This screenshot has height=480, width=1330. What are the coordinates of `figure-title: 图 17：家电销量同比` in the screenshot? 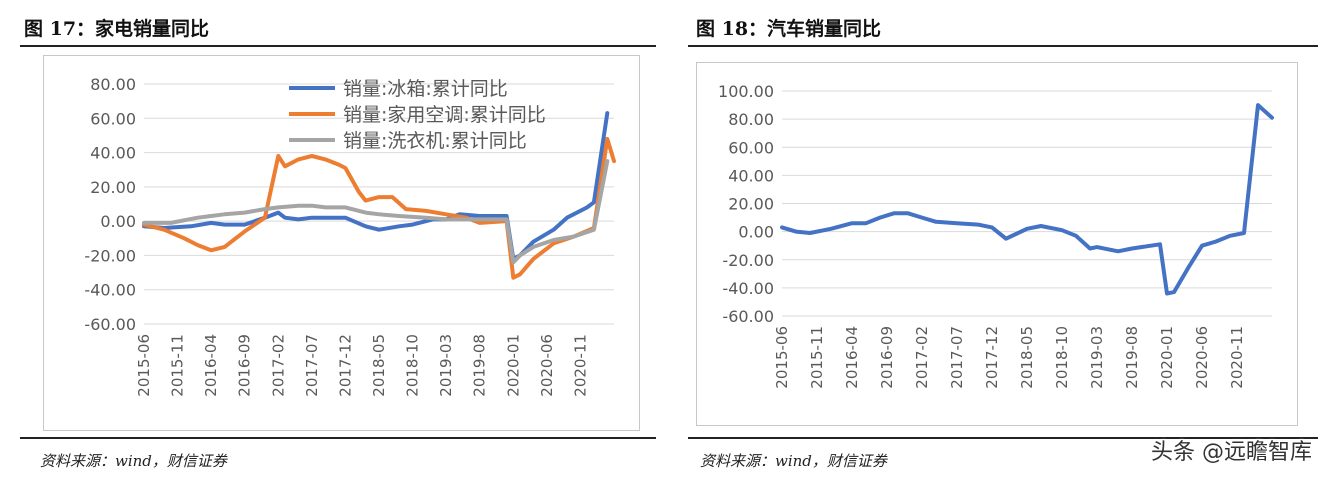 It's located at (117, 29).